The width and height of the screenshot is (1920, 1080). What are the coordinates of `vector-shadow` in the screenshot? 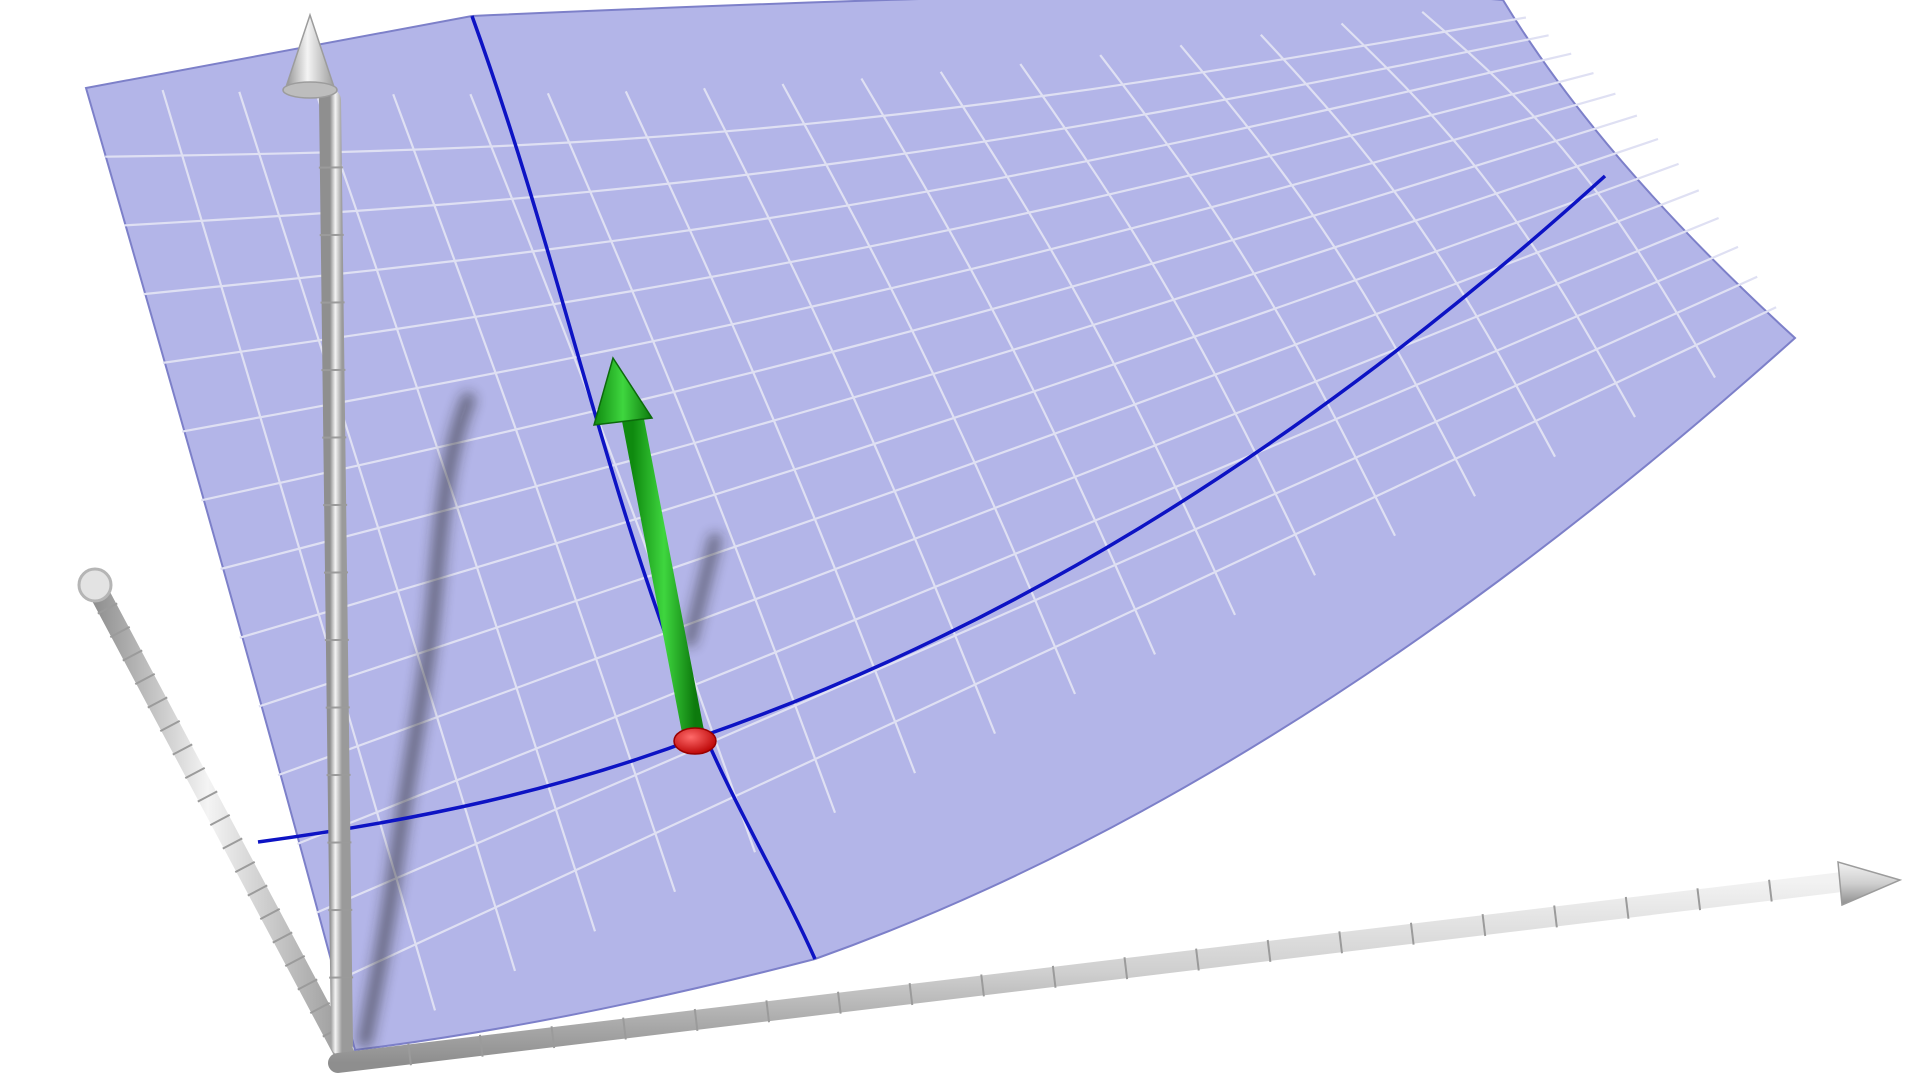 It's located at (702, 590).